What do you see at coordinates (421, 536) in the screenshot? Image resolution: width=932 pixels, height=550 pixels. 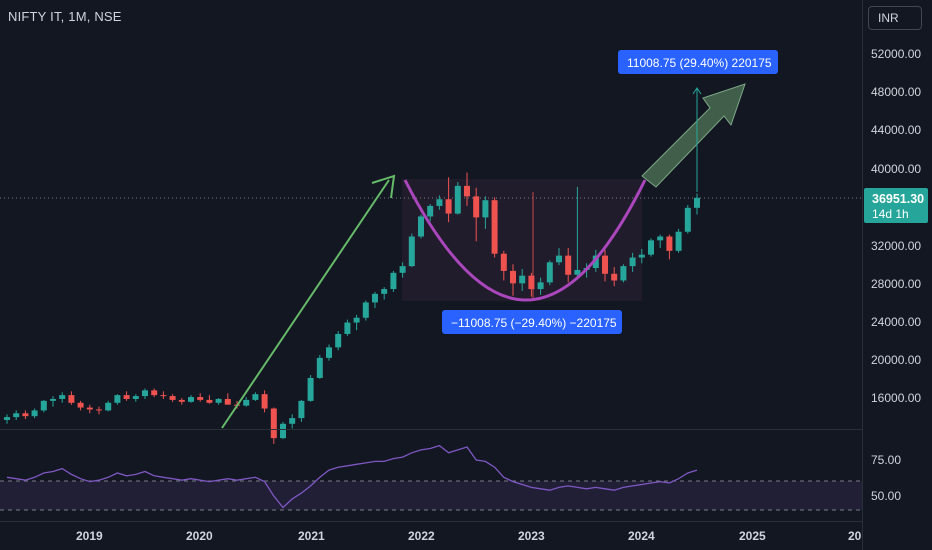 I see `time-label: 2022` at bounding box center [421, 536].